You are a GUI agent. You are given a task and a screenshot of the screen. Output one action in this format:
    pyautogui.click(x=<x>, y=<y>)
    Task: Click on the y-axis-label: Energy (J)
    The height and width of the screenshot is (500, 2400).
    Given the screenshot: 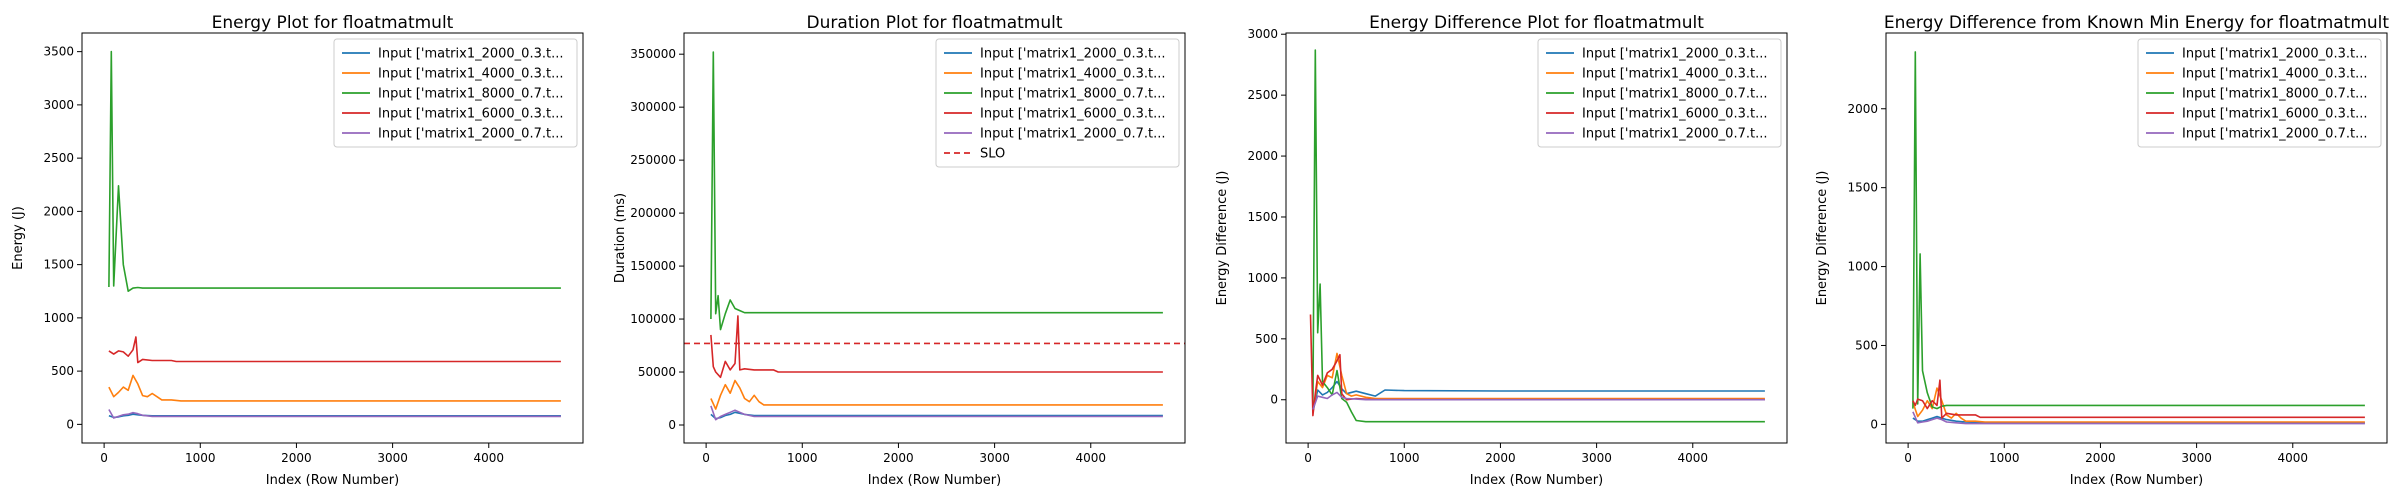 What is the action you would take?
    pyautogui.click(x=18, y=238)
    